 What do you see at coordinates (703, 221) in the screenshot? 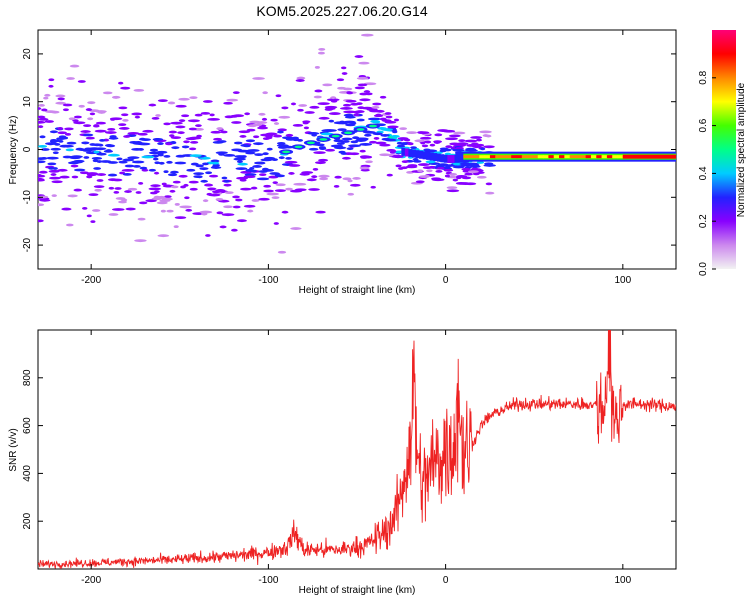
I see `colorbar-tick-label: 0.2` at bounding box center [703, 221].